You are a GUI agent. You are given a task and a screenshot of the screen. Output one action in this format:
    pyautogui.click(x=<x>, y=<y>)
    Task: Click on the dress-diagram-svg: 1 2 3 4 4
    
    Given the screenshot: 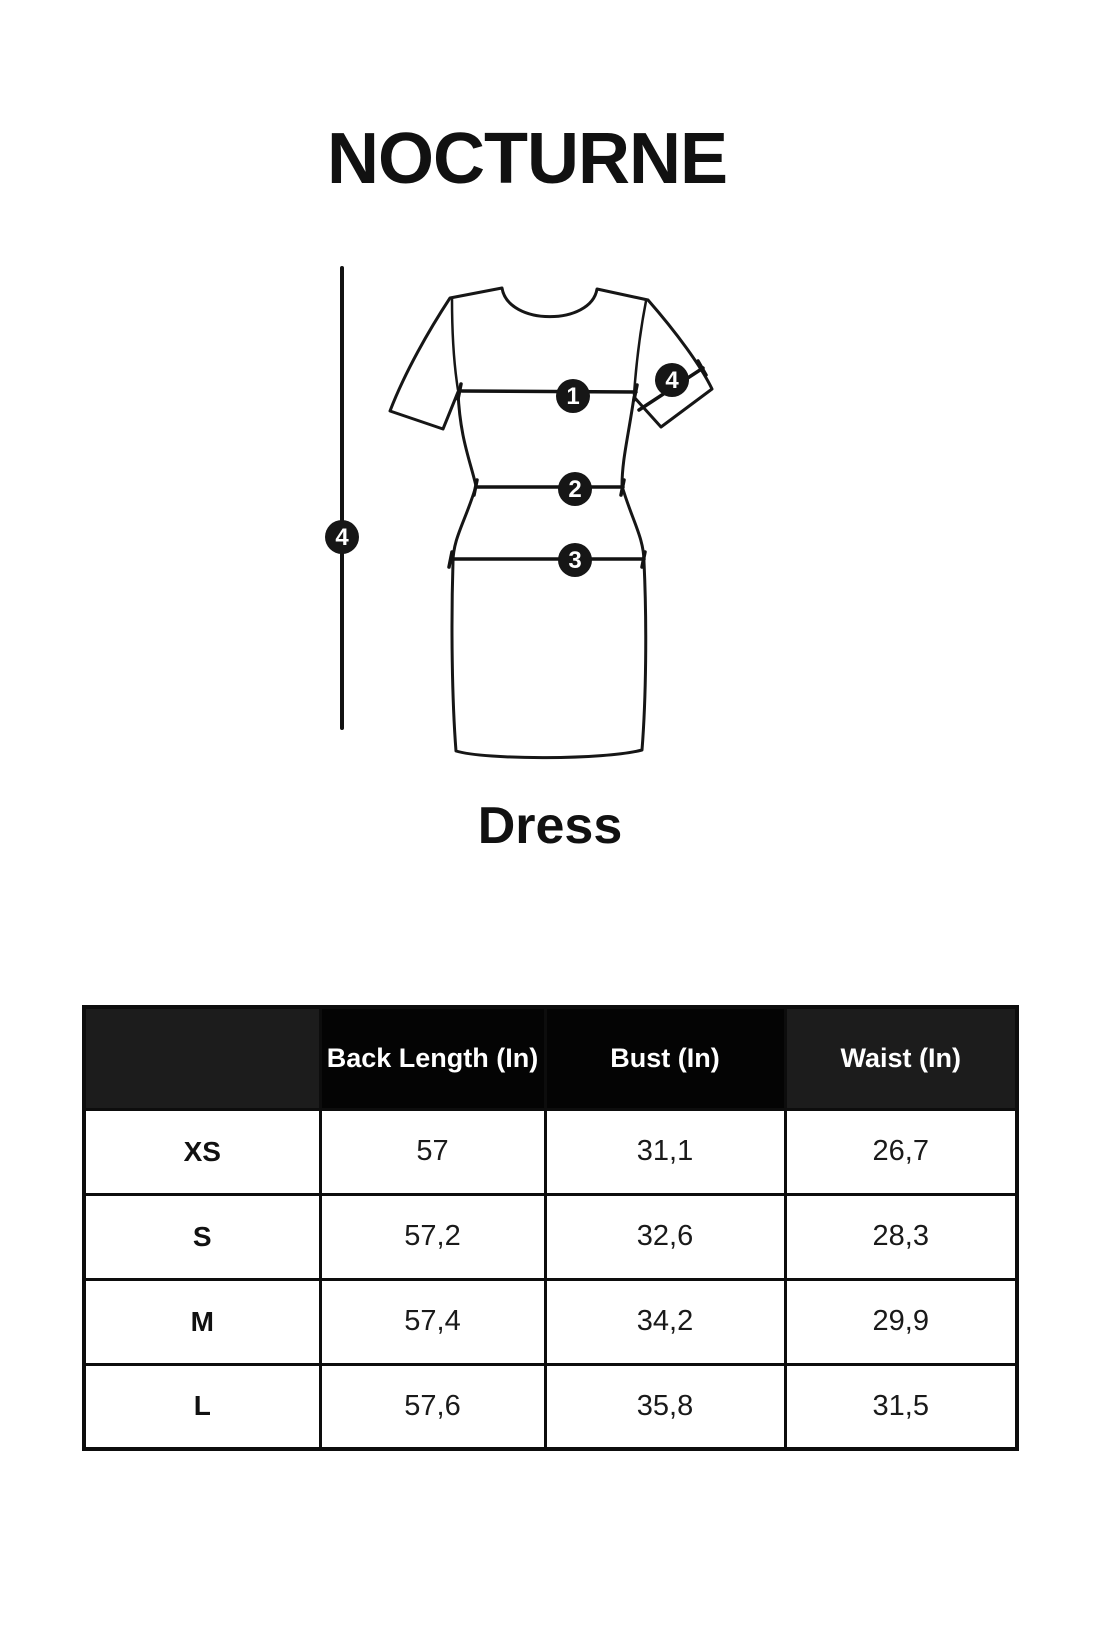 What is the action you would take?
    pyautogui.click(x=519, y=513)
    